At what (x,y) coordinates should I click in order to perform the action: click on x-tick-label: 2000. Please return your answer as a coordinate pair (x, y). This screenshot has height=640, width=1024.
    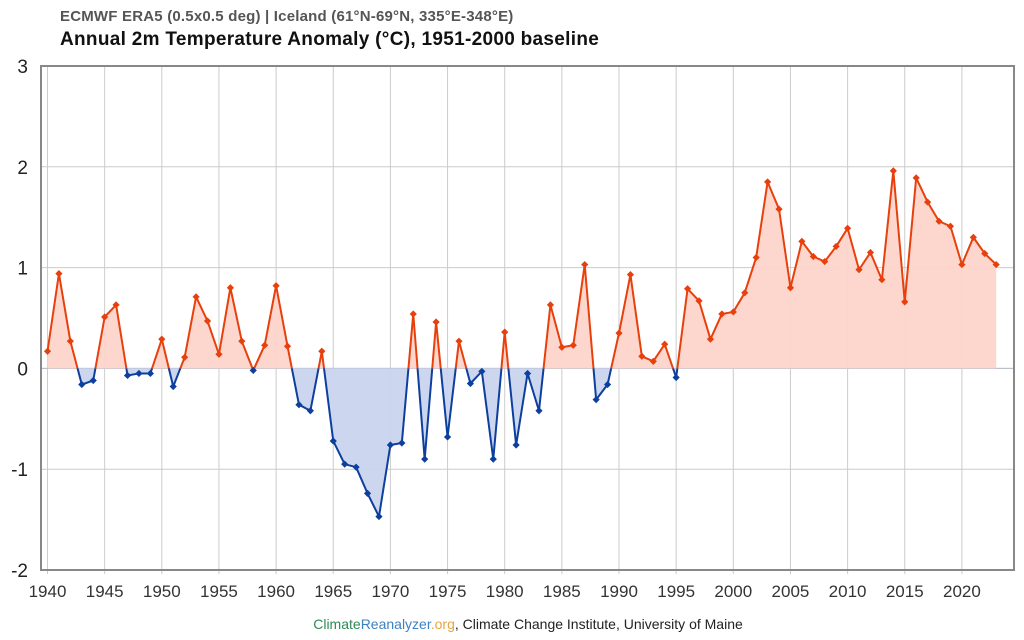
    Looking at the image, I should click on (733, 591).